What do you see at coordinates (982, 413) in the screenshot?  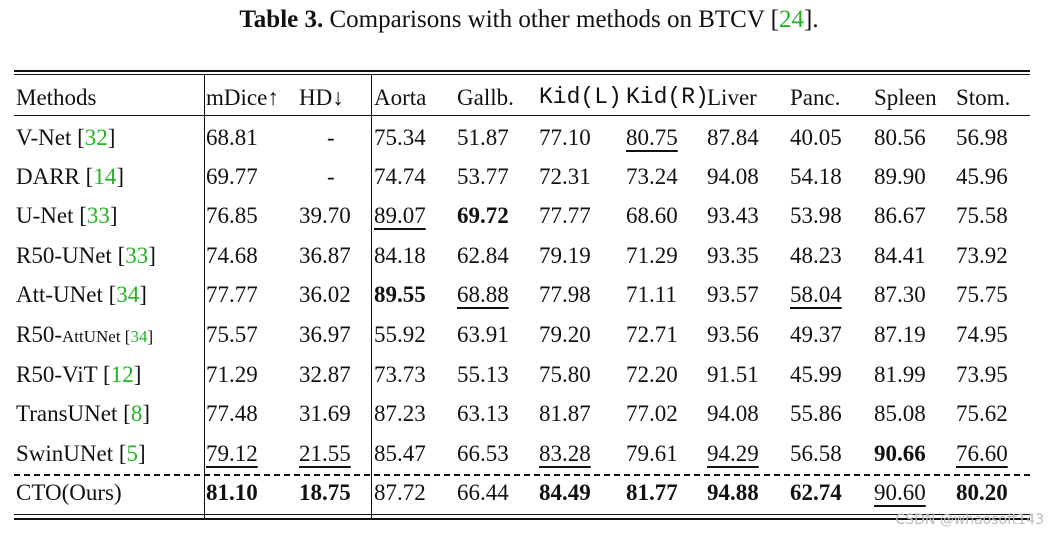 I see `value-cell: 75.62` at bounding box center [982, 413].